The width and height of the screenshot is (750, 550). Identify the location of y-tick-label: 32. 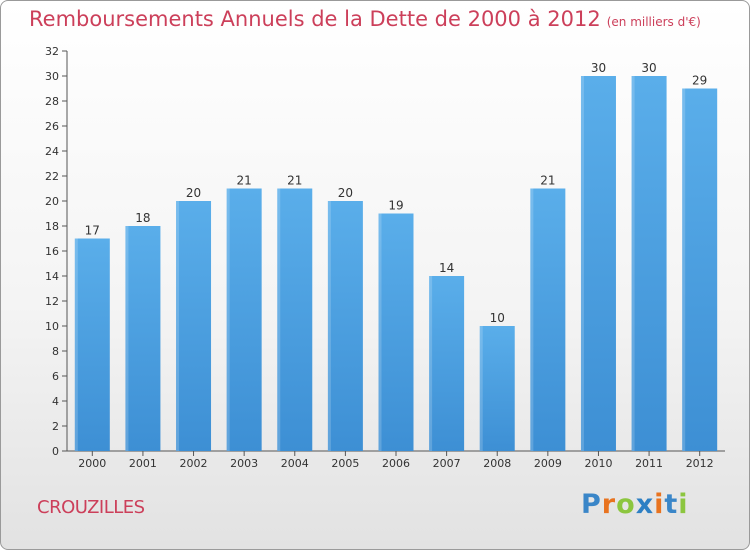
(52, 51).